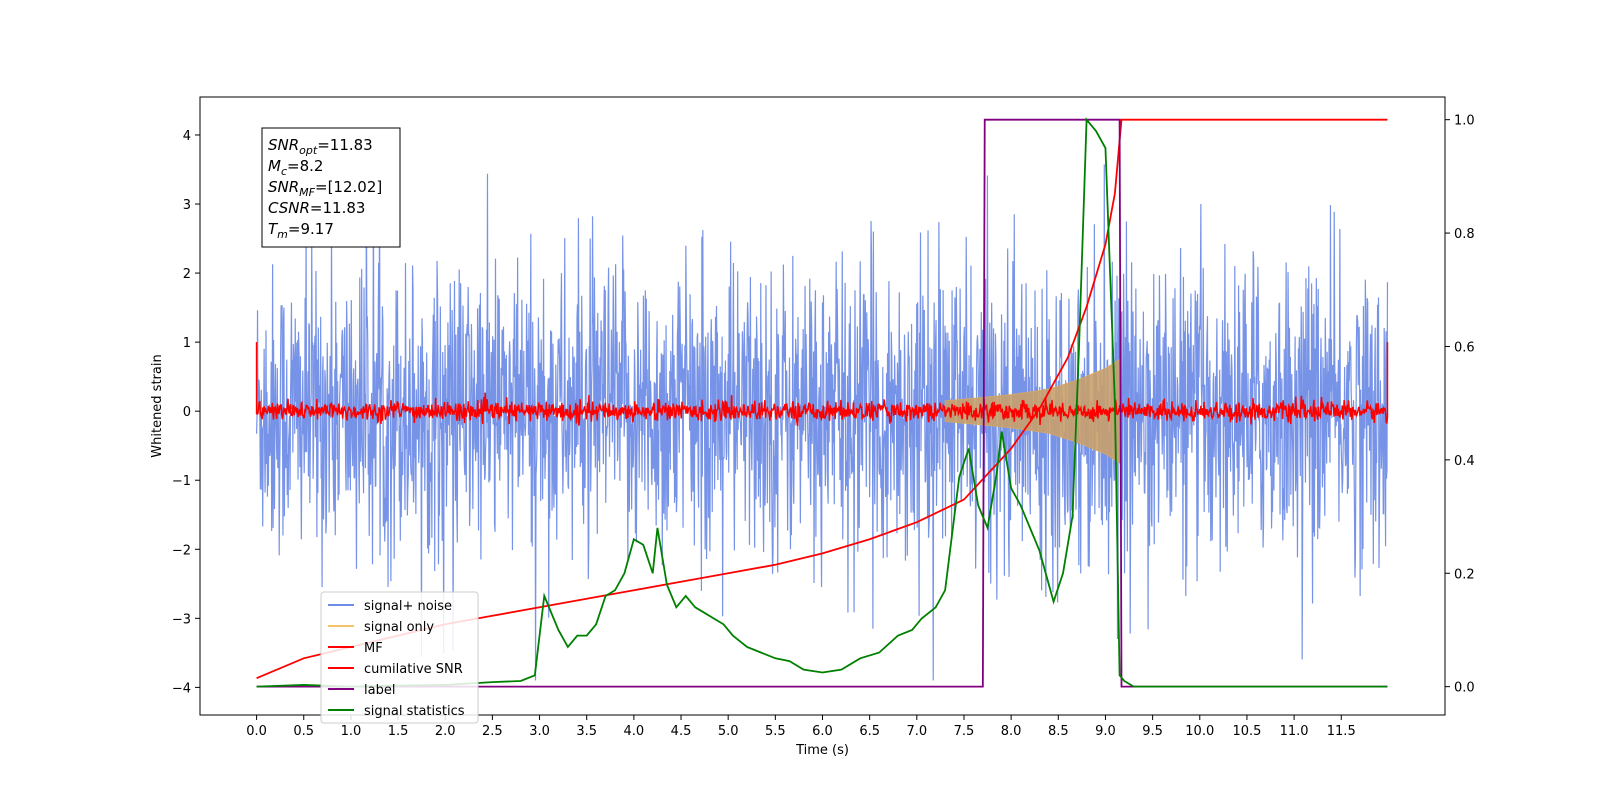 The image size is (1600, 800). Describe the element at coordinates (256, 731) in the screenshot. I see `x-tick-label: 0.0` at that location.